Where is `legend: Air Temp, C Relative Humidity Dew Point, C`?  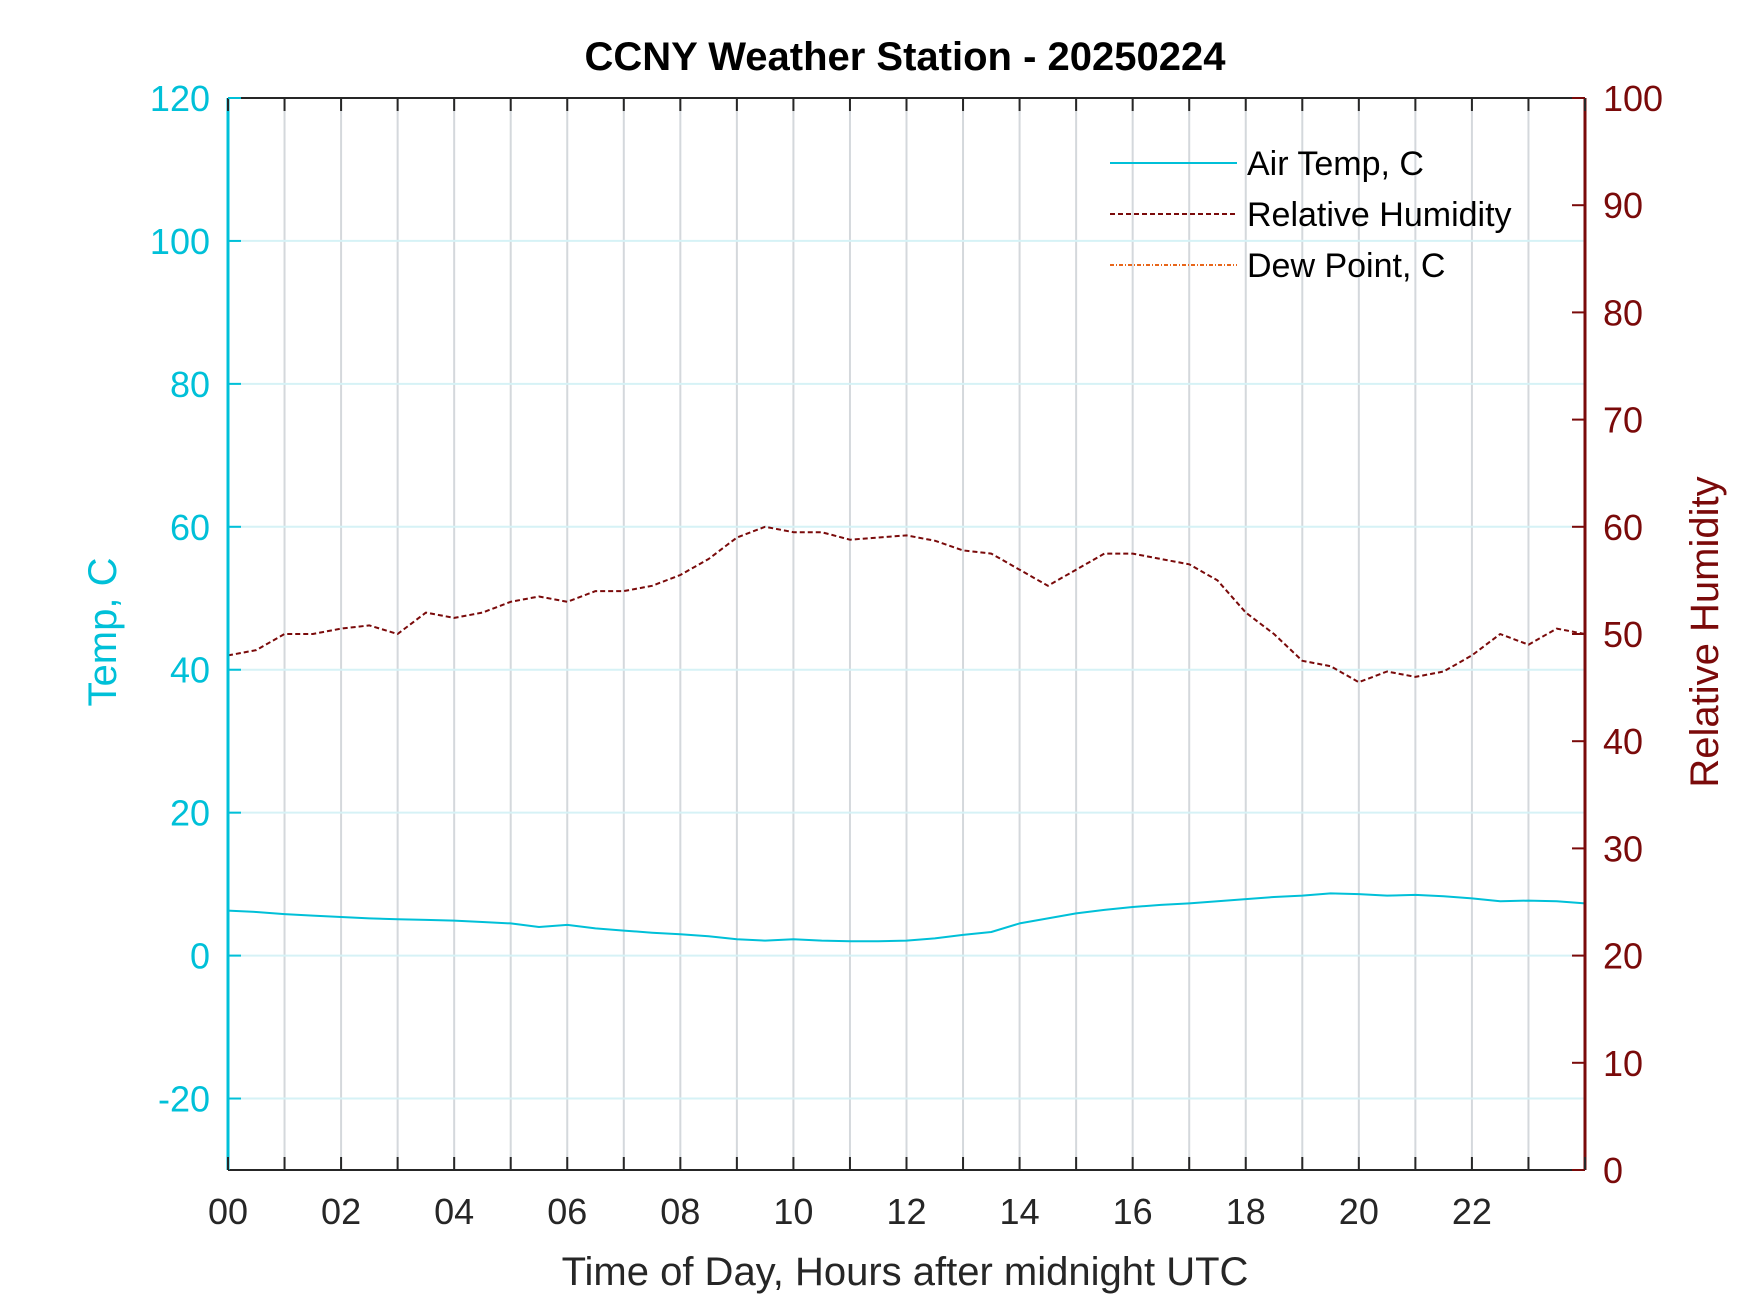
legend: Air Temp, C Relative Humidity Dew Point, C is located at coordinates (1311, 215).